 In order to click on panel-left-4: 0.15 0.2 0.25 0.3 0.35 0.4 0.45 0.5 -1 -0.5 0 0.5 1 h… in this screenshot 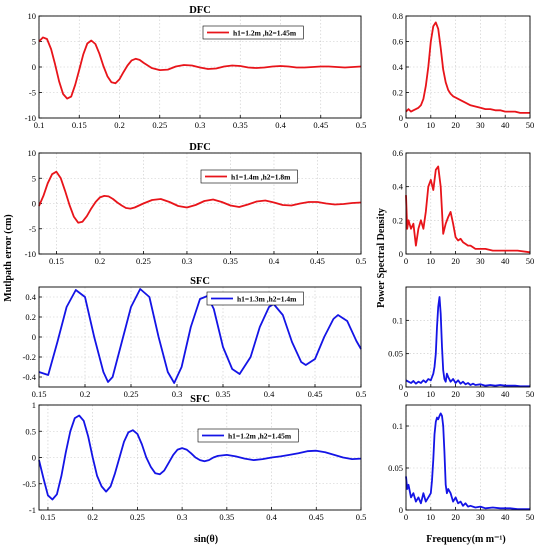, I will do `click(195, 458)`.